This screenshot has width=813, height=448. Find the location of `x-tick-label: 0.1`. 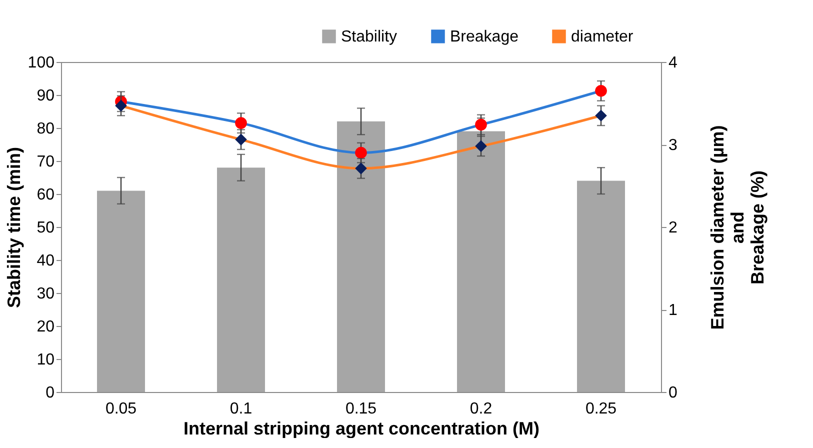

x-tick-label: 0.1 is located at coordinates (241, 409).